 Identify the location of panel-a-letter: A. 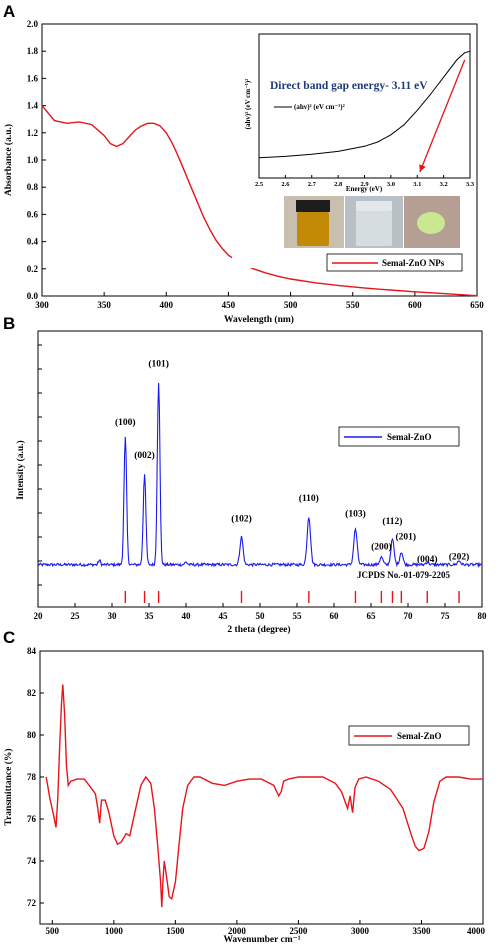
(9, 11).